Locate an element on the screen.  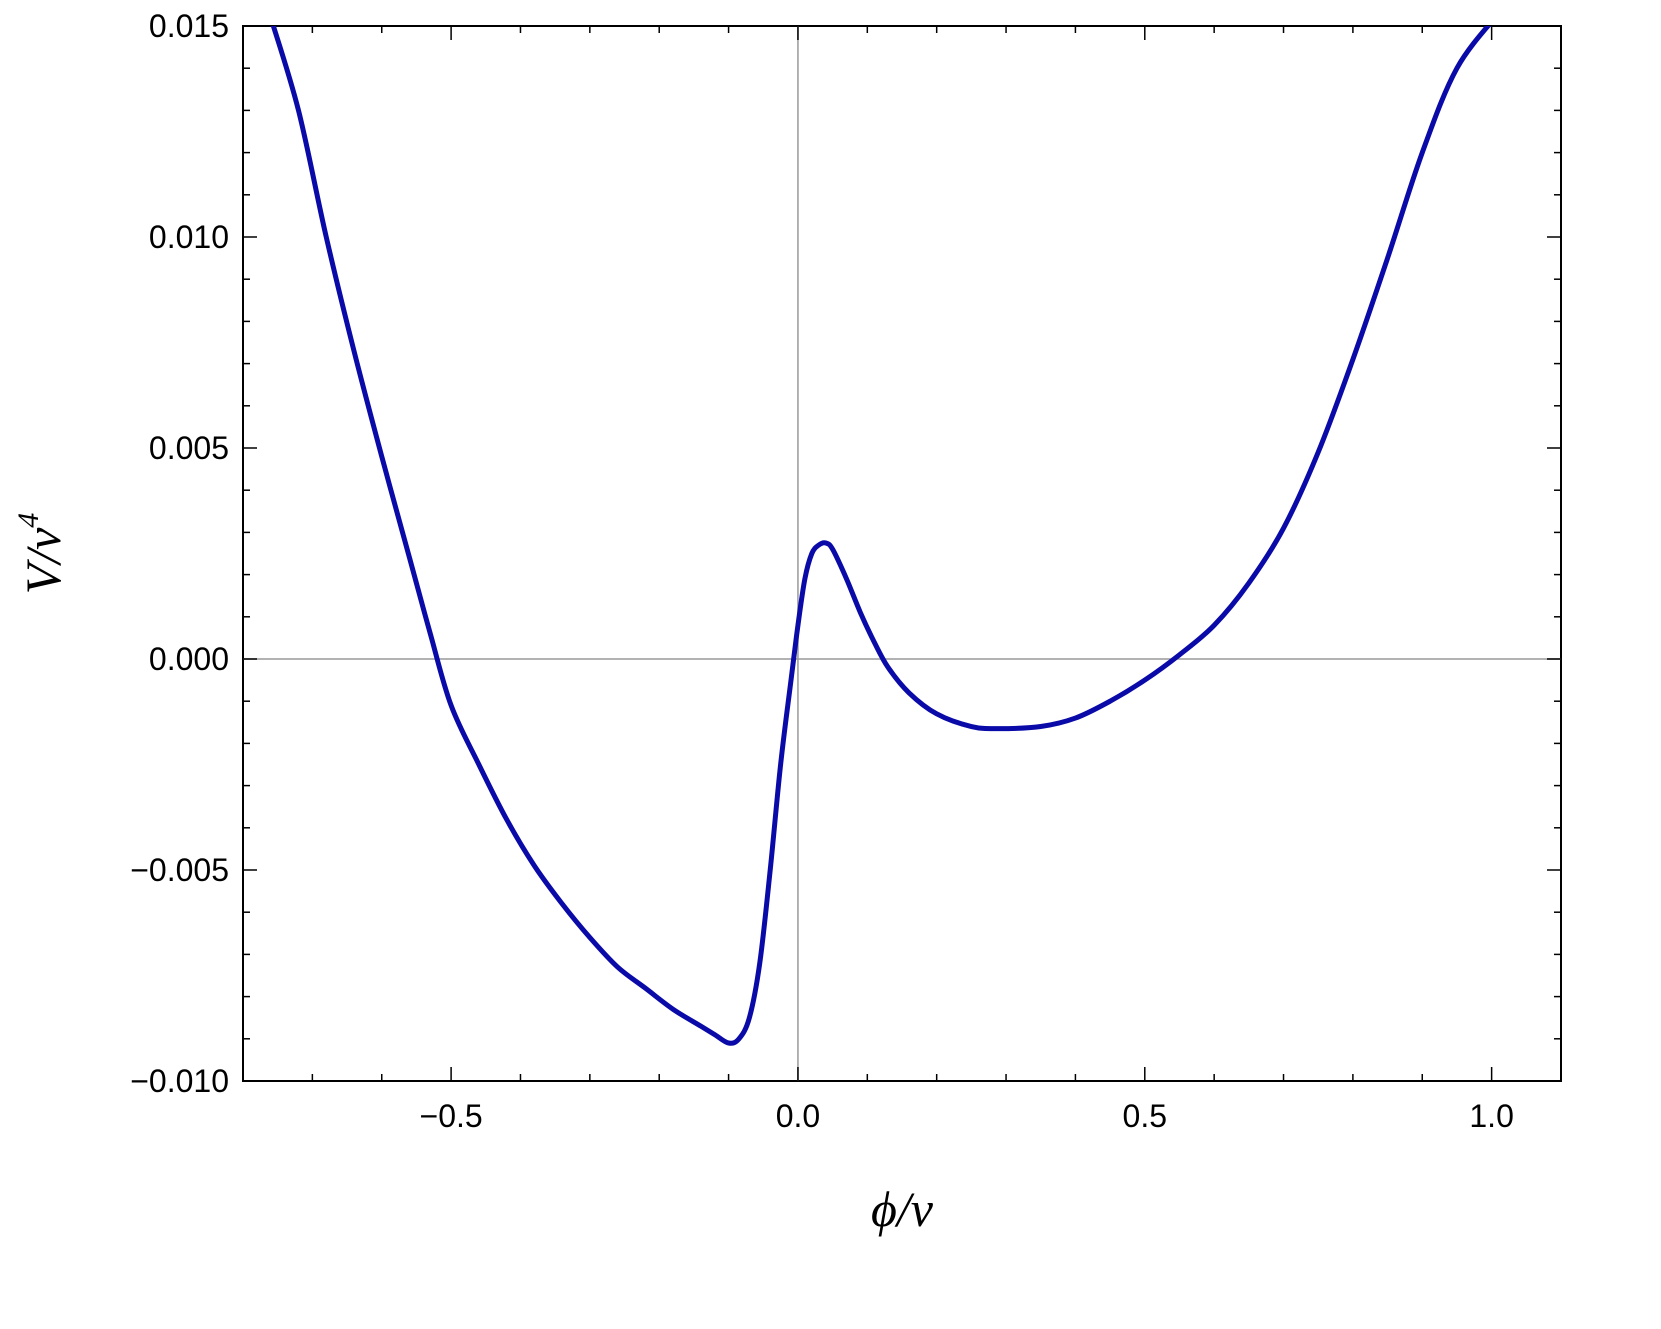
y-tick-label: −0.005 is located at coordinates (179, 870).